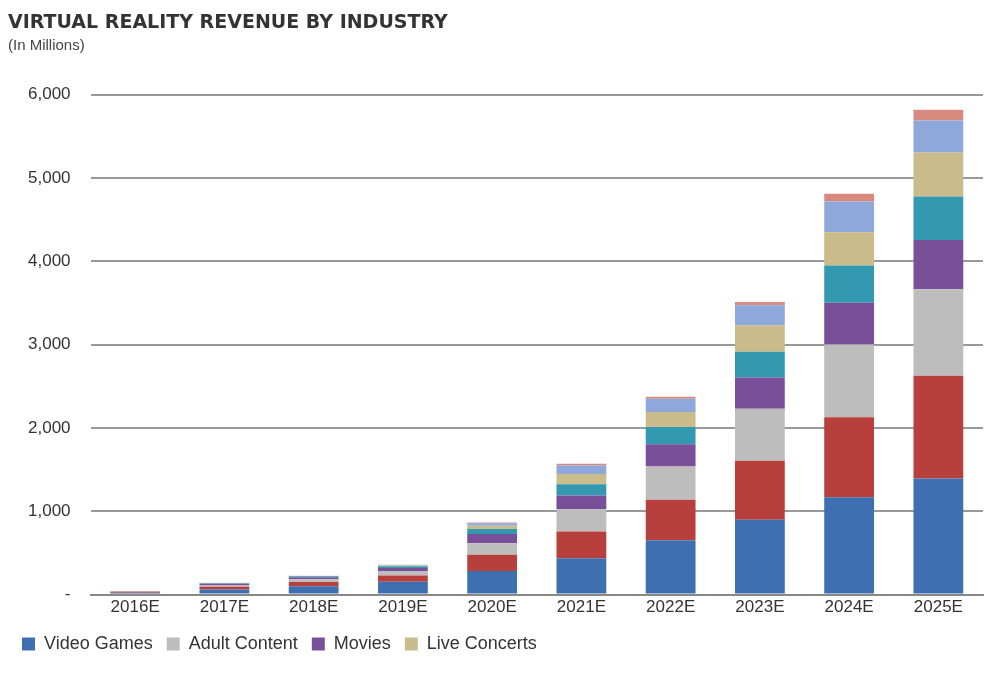 The width and height of the screenshot is (1001, 675). Describe the element at coordinates (314, 607) in the screenshot. I see `x-tick-label: 2018E` at that location.